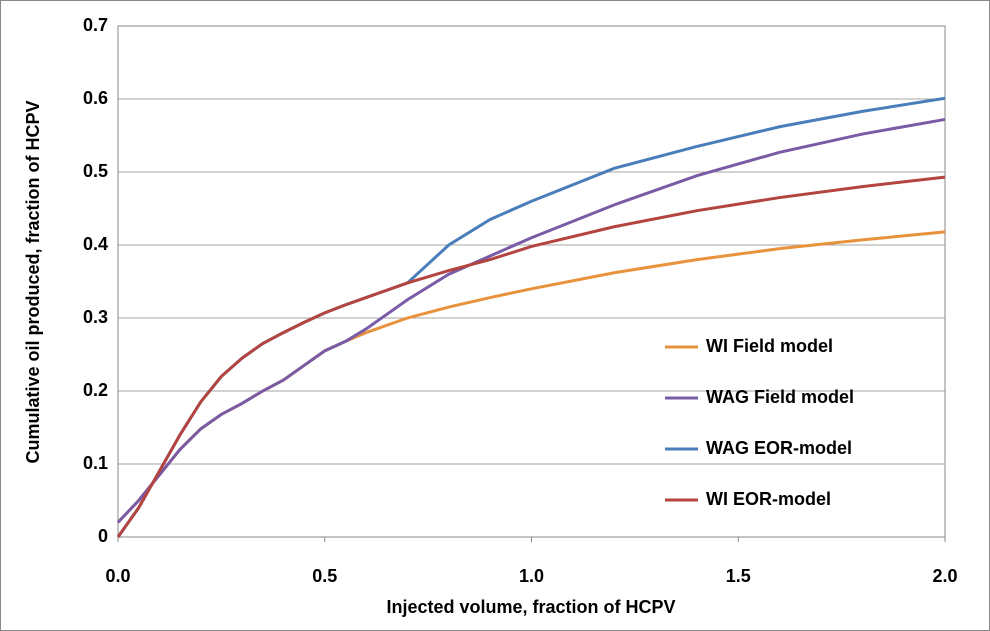  What do you see at coordinates (779, 448) in the screenshot?
I see `legend-label: WAG EOR-model` at bounding box center [779, 448].